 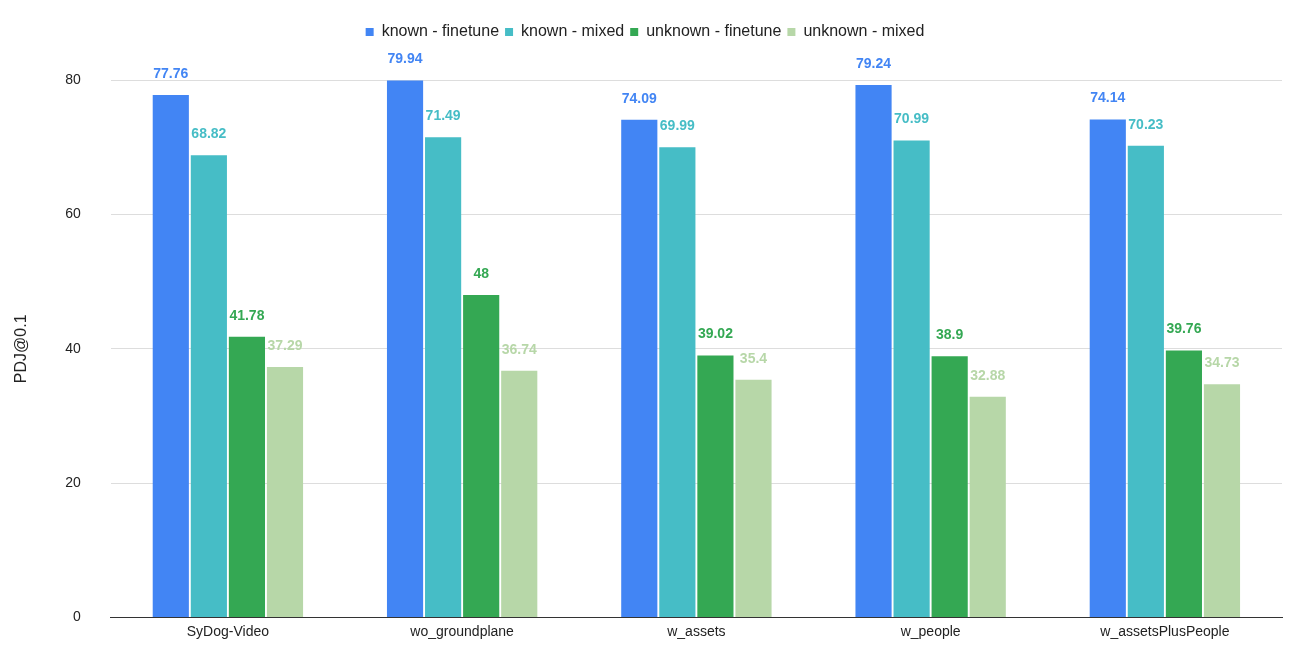 I want to click on legend-label: unknown - finetune, so click(x=714, y=31).